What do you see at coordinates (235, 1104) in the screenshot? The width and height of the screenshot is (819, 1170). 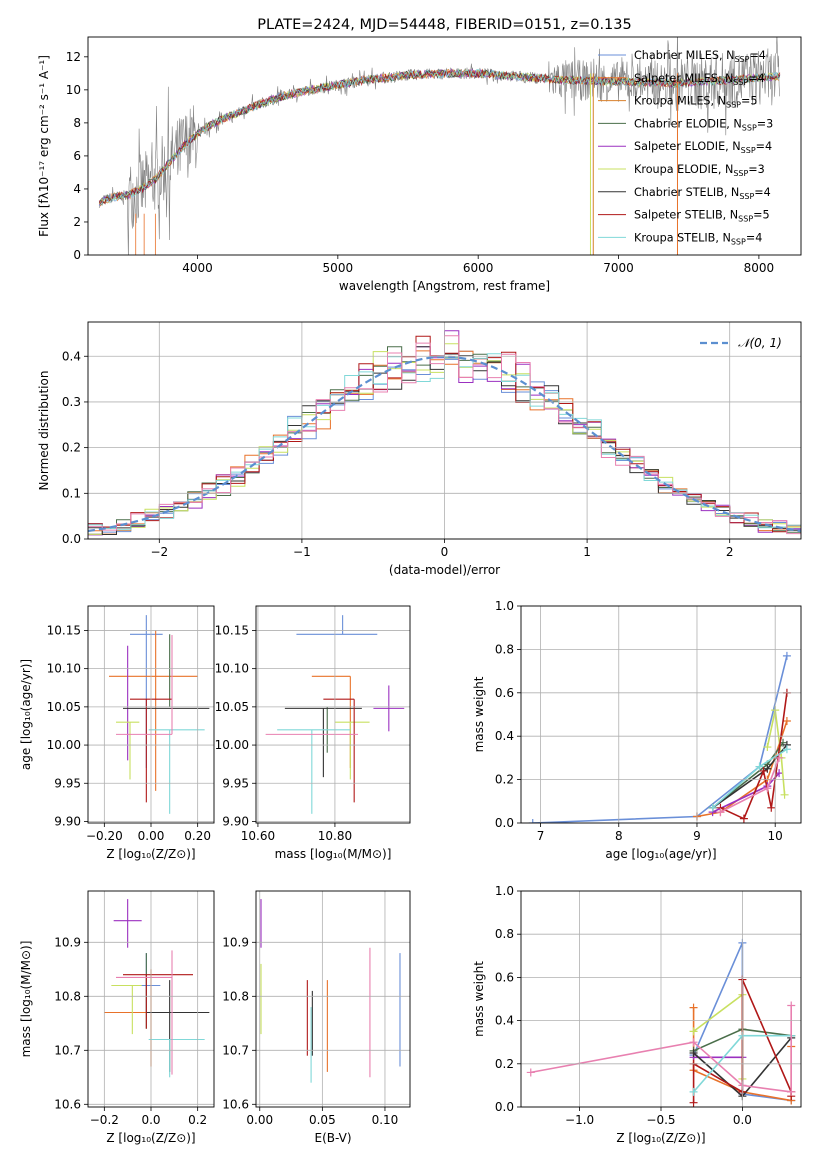 I see `y-tick-label: 10.6` at bounding box center [235, 1104].